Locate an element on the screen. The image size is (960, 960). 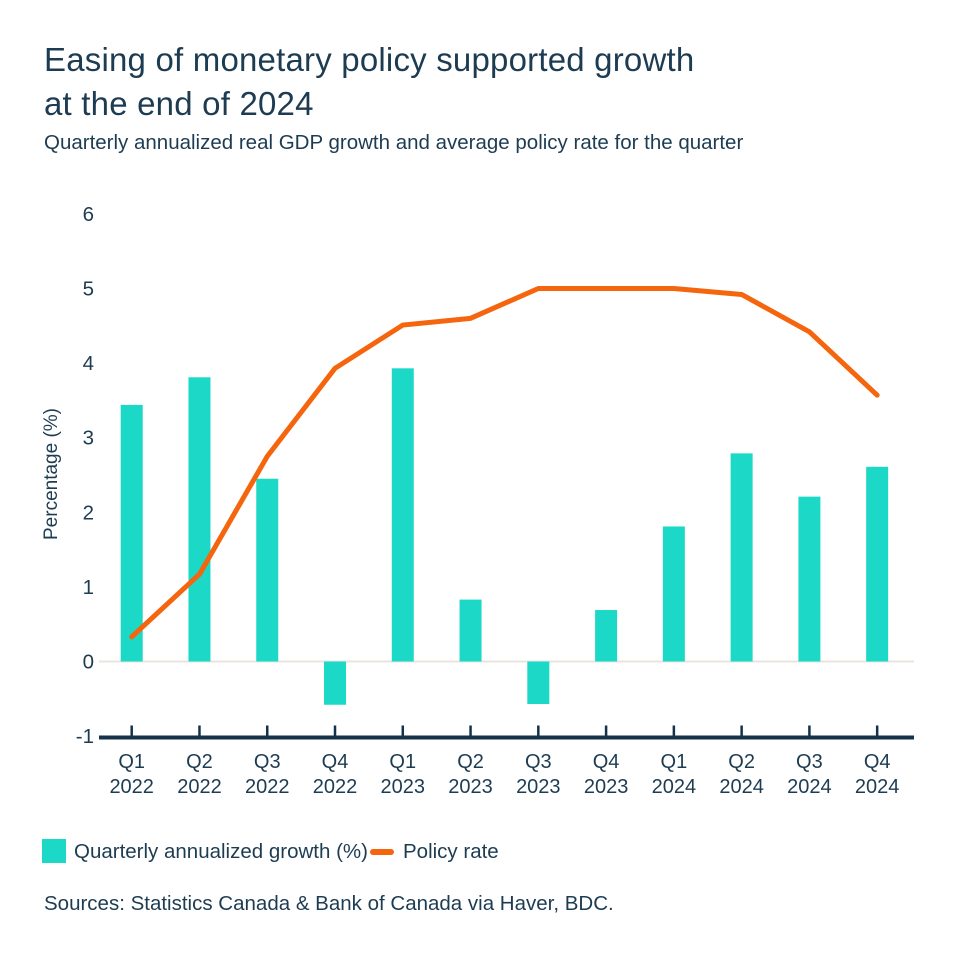
y-tick-label-3: 3 is located at coordinates (88, 438).